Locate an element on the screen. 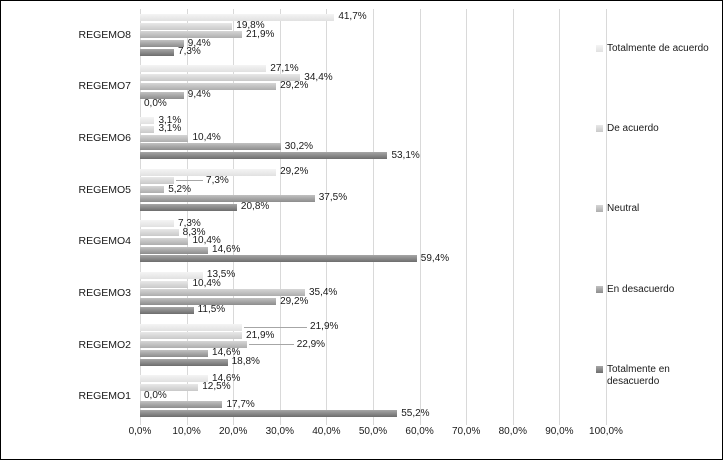 Image resolution: width=723 pixels, height=460 pixels. x-tick-label: 50,0% is located at coordinates (373, 431).